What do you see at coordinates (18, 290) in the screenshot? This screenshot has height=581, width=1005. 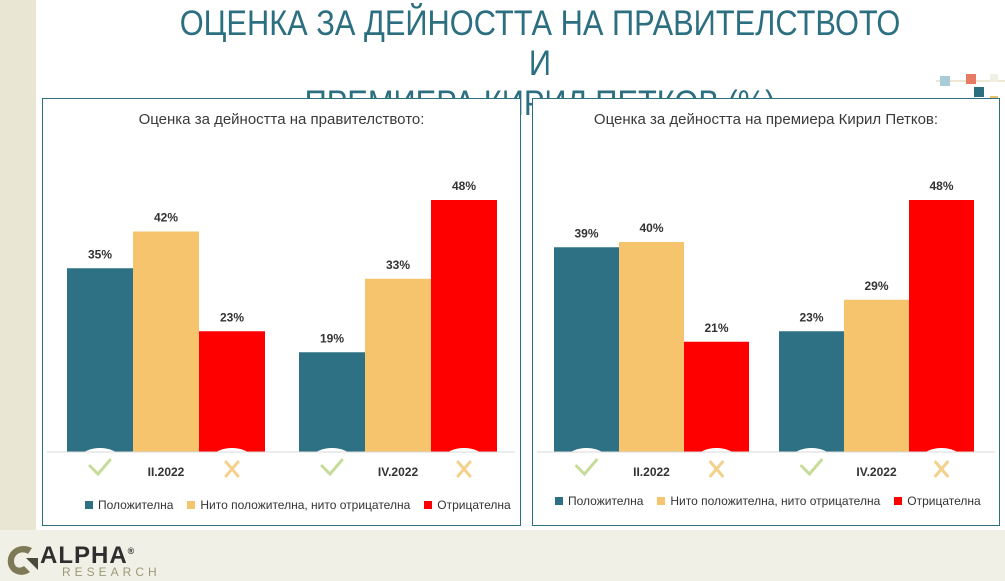 I see `left-sidebar-band` at bounding box center [18, 290].